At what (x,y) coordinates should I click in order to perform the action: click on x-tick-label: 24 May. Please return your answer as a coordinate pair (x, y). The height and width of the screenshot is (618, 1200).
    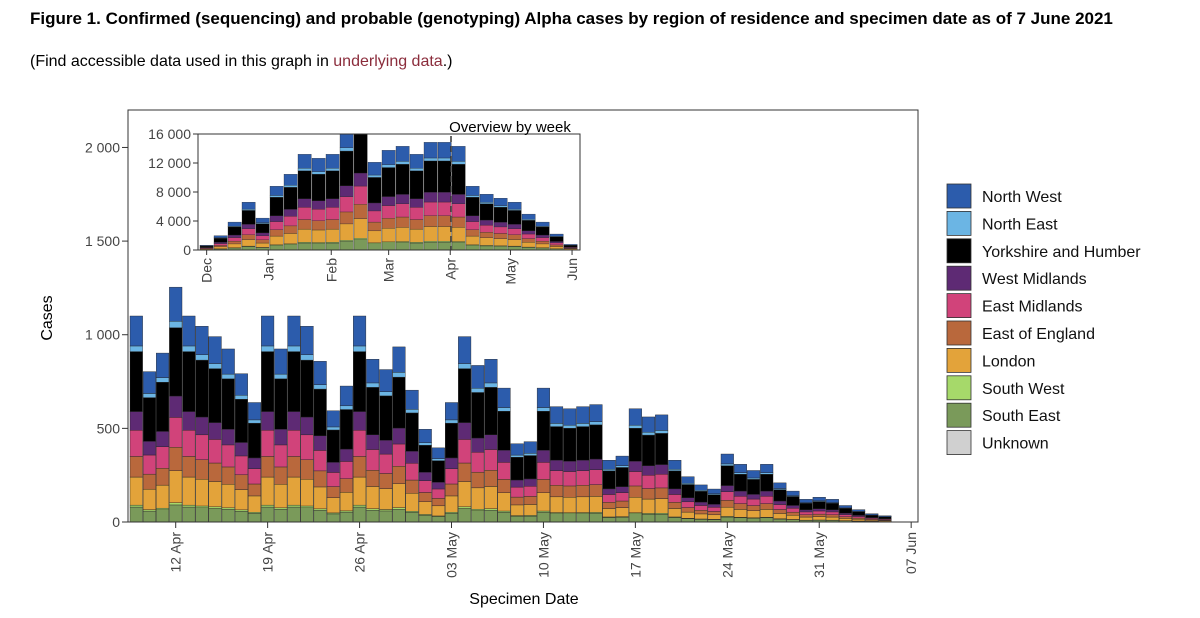
    Looking at the image, I should click on (727, 555).